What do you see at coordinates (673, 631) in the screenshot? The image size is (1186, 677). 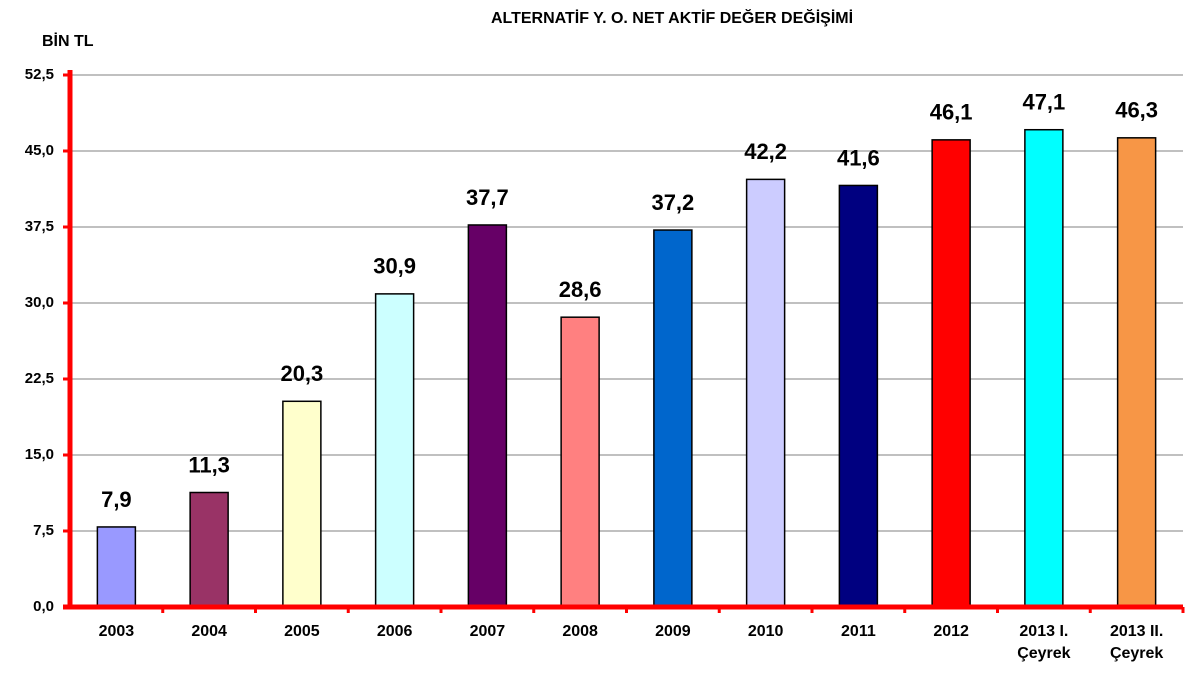 I see `x-tick-label: 2009` at bounding box center [673, 631].